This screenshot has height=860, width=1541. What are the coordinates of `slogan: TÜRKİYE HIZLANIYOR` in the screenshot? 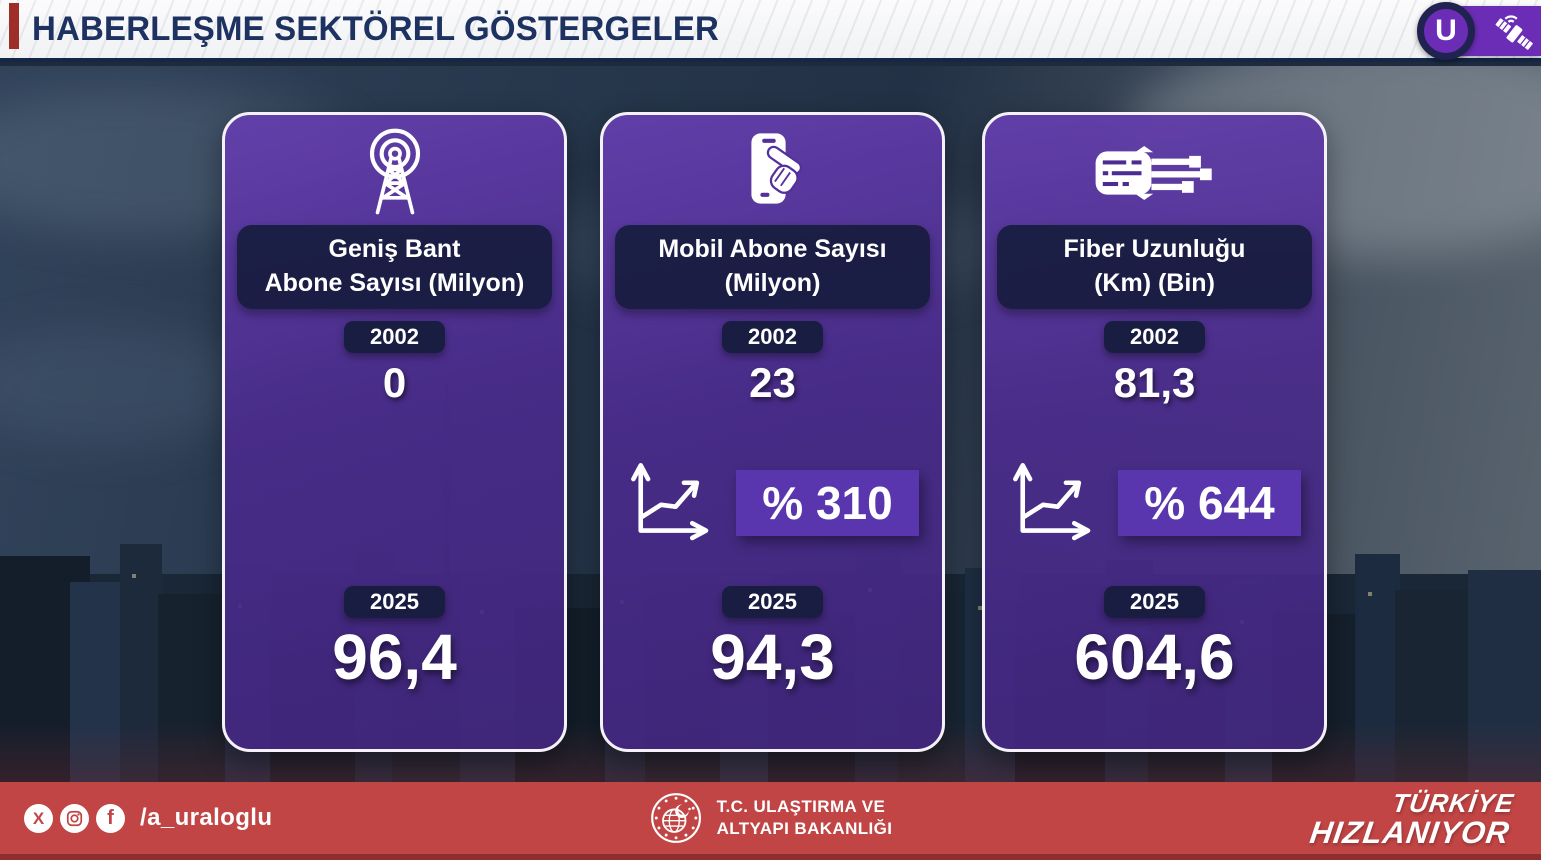 It's located at (1411, 819).